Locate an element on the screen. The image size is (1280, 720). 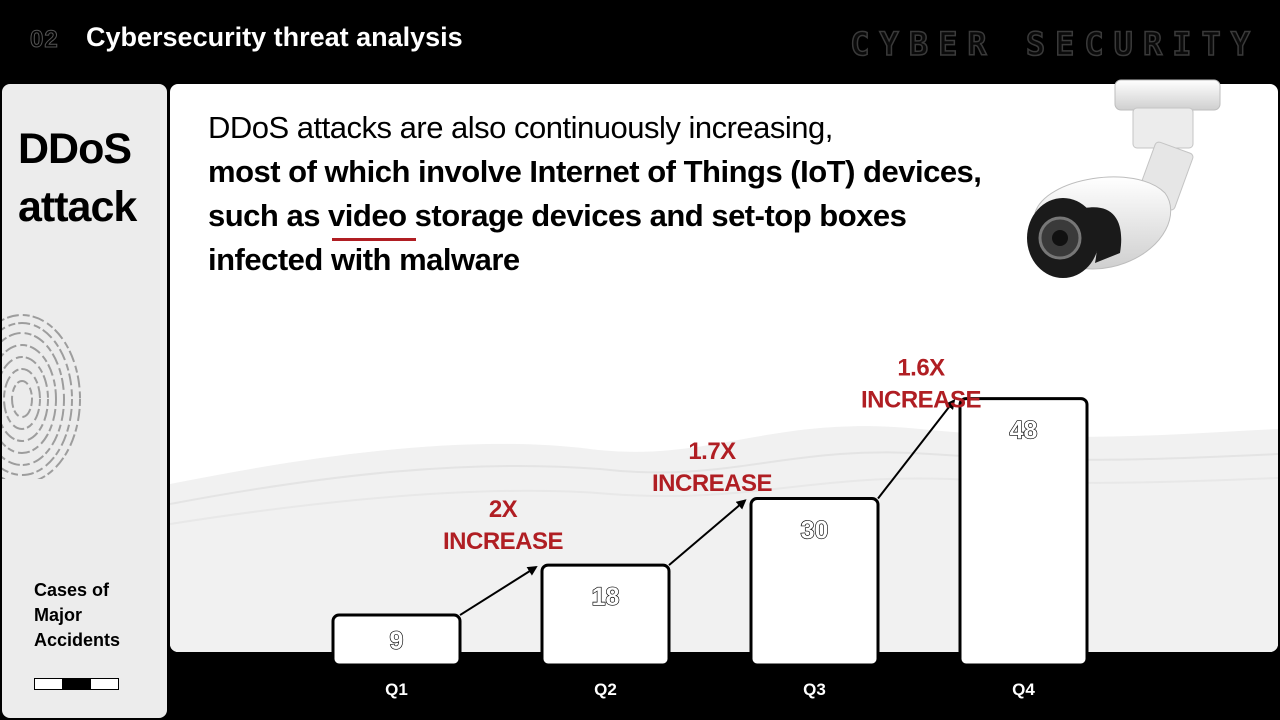
caption-line3: Accidents is located at coordinates (77, 640).